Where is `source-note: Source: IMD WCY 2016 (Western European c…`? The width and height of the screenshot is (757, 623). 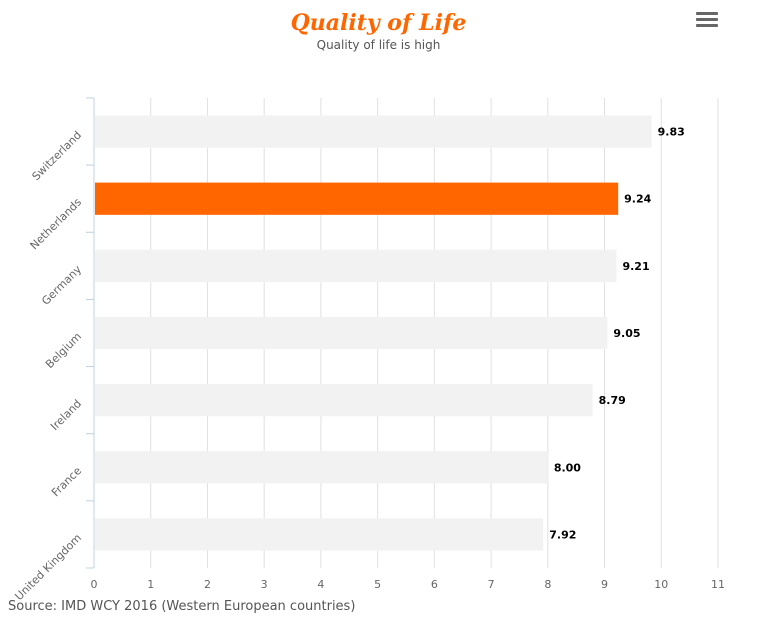
source-note: Source: IMD WCY 2016 (Western European c… is located at coordinates (182, 606).